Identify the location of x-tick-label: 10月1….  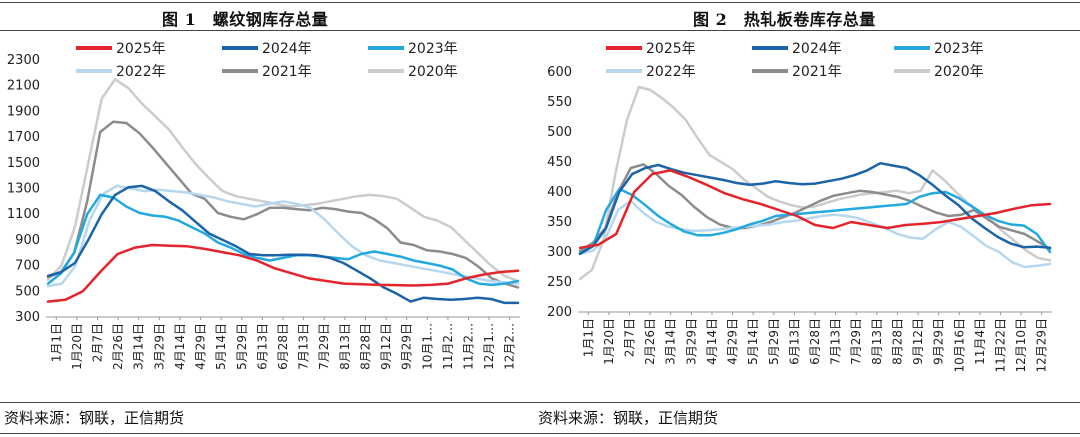
(427, 346).